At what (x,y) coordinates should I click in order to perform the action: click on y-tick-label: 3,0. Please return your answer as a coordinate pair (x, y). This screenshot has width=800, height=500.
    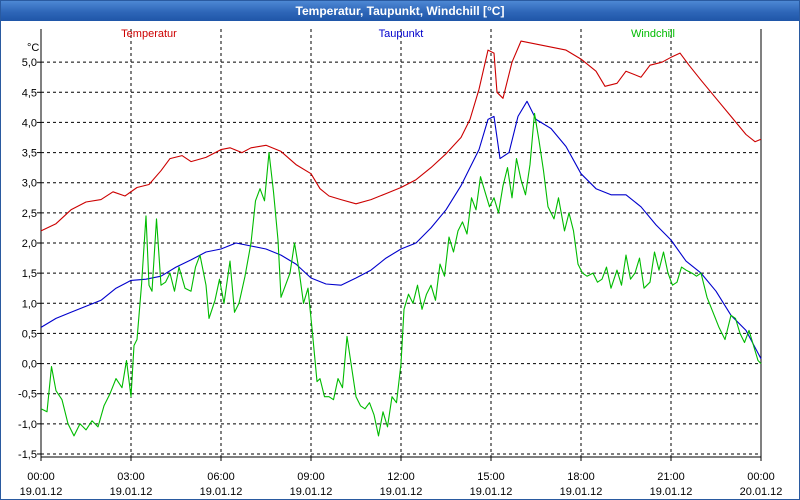
    Looking at the image, I should click on (29, 184).